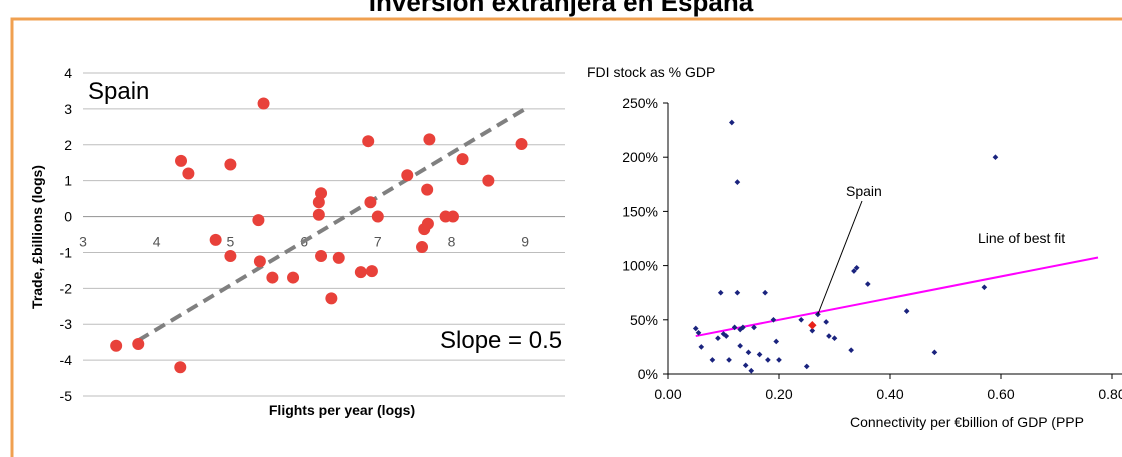 This screenshot has height=457, width=1122. What do you see at coordinates (68, 217) in the screenshot?
I see `left-y-tick-label: 0` at bounding box center [68, 217].